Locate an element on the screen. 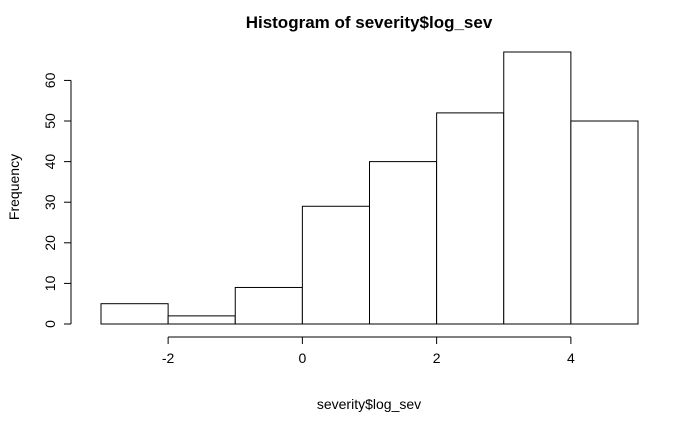 The height and width of the screenshot is (432, 700). x-tick-label: 4 is located at coordinates (571, 358).